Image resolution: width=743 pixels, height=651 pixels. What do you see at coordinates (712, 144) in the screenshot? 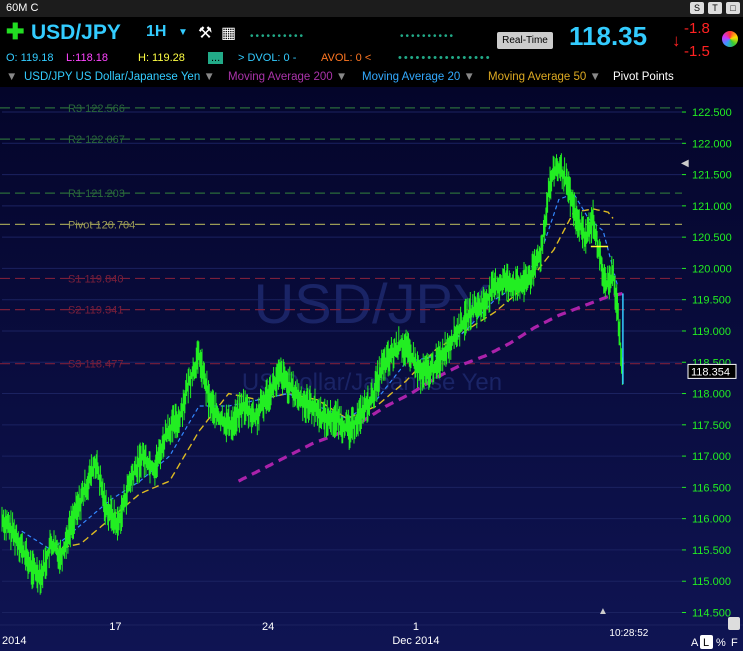
I see `y-tick-label: 122.000` at bounding box center [712, 144].